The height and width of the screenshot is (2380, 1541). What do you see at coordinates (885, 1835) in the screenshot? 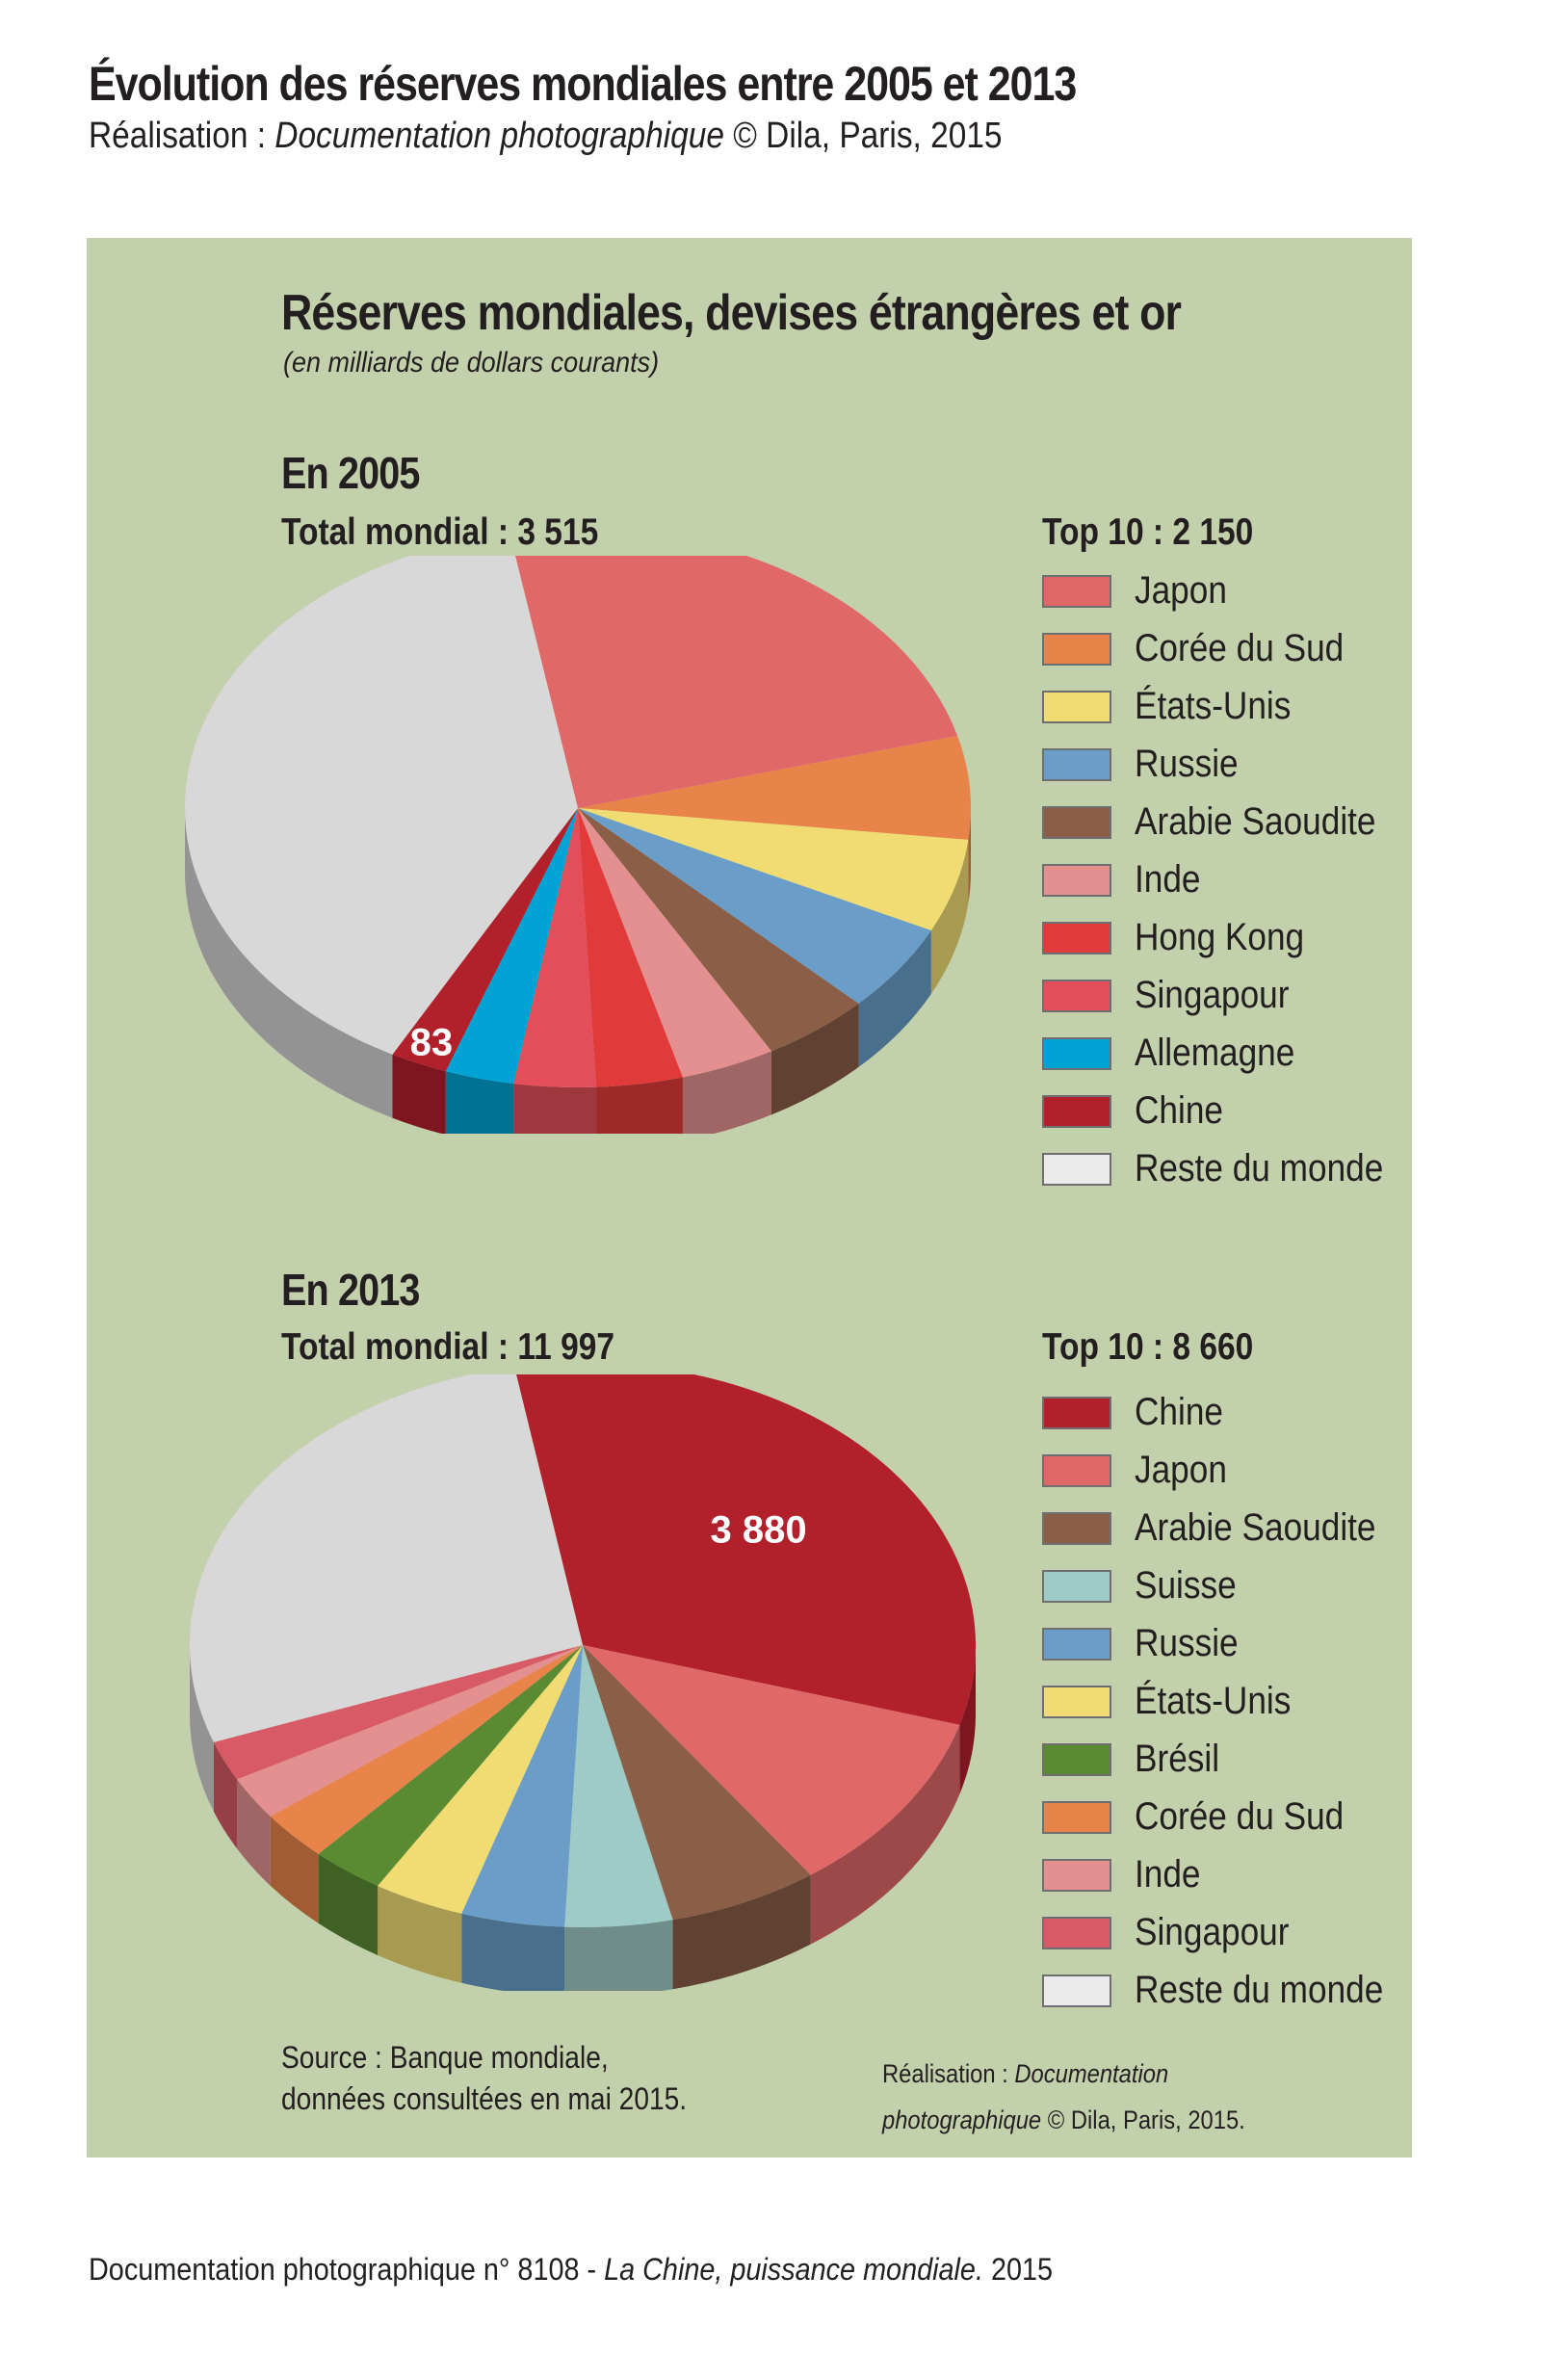
I see `slice-side-japon` at bounding box center [885, 1835].